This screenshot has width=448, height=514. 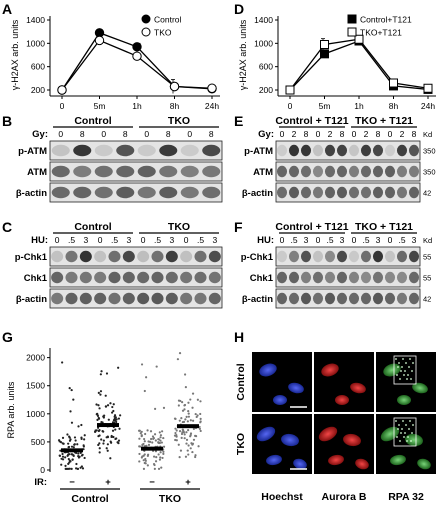 I want to click on band-label-p-ATM: p-ATM, so click(x=258, y=151).